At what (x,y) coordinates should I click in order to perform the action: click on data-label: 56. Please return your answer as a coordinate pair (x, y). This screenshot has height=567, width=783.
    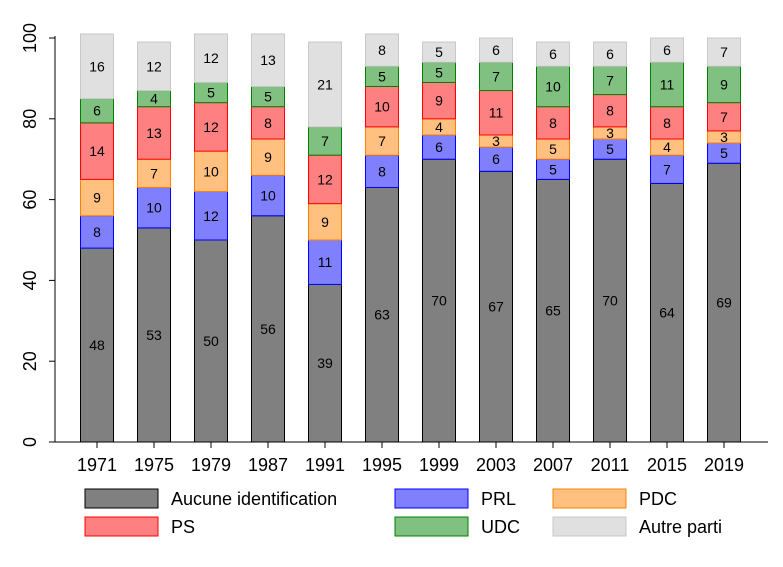
    Looking at the image, I should click on (268, 329).